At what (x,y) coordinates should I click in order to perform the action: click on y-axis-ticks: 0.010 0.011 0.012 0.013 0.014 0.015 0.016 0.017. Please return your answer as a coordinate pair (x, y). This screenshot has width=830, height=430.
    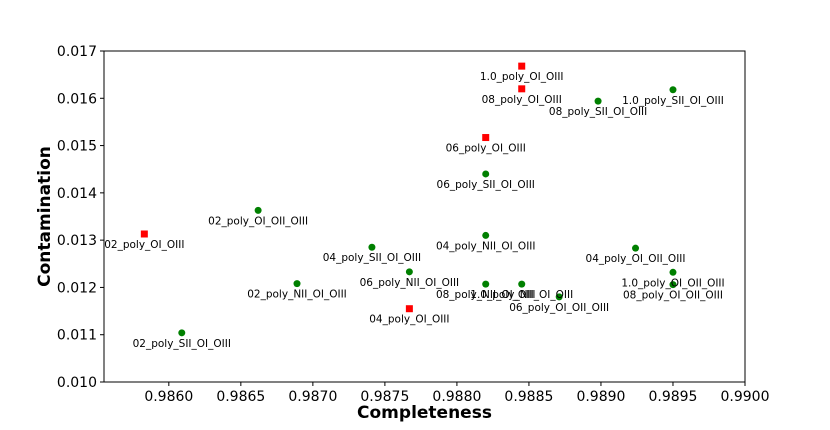
    Looking at the image, I should click on (80, 217).